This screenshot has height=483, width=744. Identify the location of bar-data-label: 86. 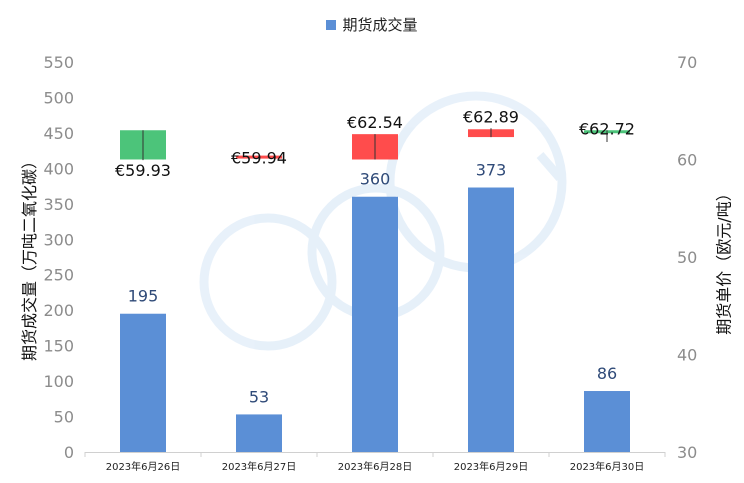
(607, 373).